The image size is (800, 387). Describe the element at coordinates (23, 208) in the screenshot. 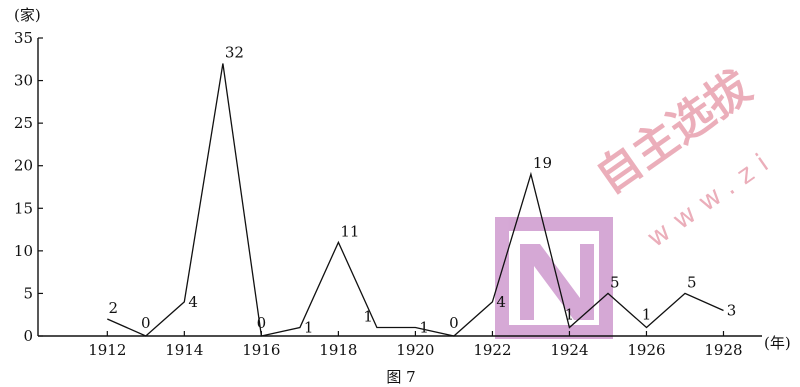

I see `y-tick-label: 15` at that location.